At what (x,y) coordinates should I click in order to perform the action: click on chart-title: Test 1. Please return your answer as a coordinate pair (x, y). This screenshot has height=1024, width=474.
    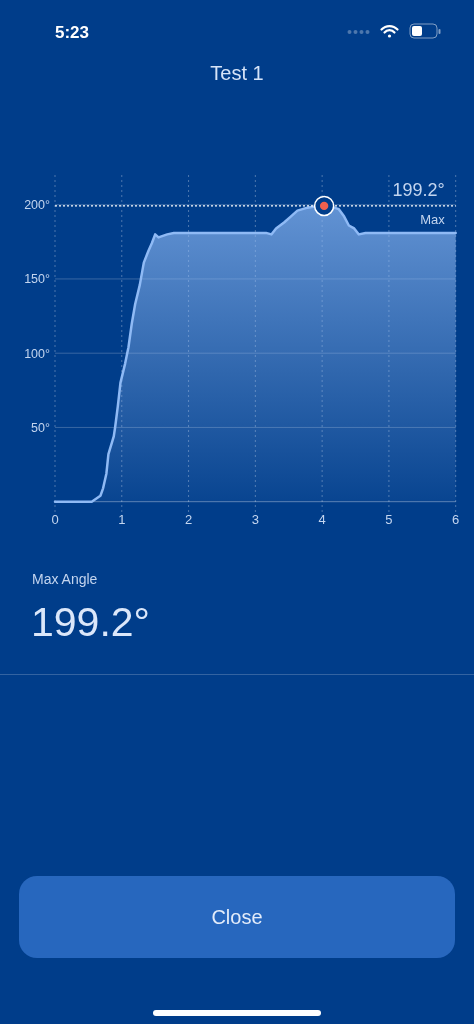
    Looking at the image, I should click on (237, 73).